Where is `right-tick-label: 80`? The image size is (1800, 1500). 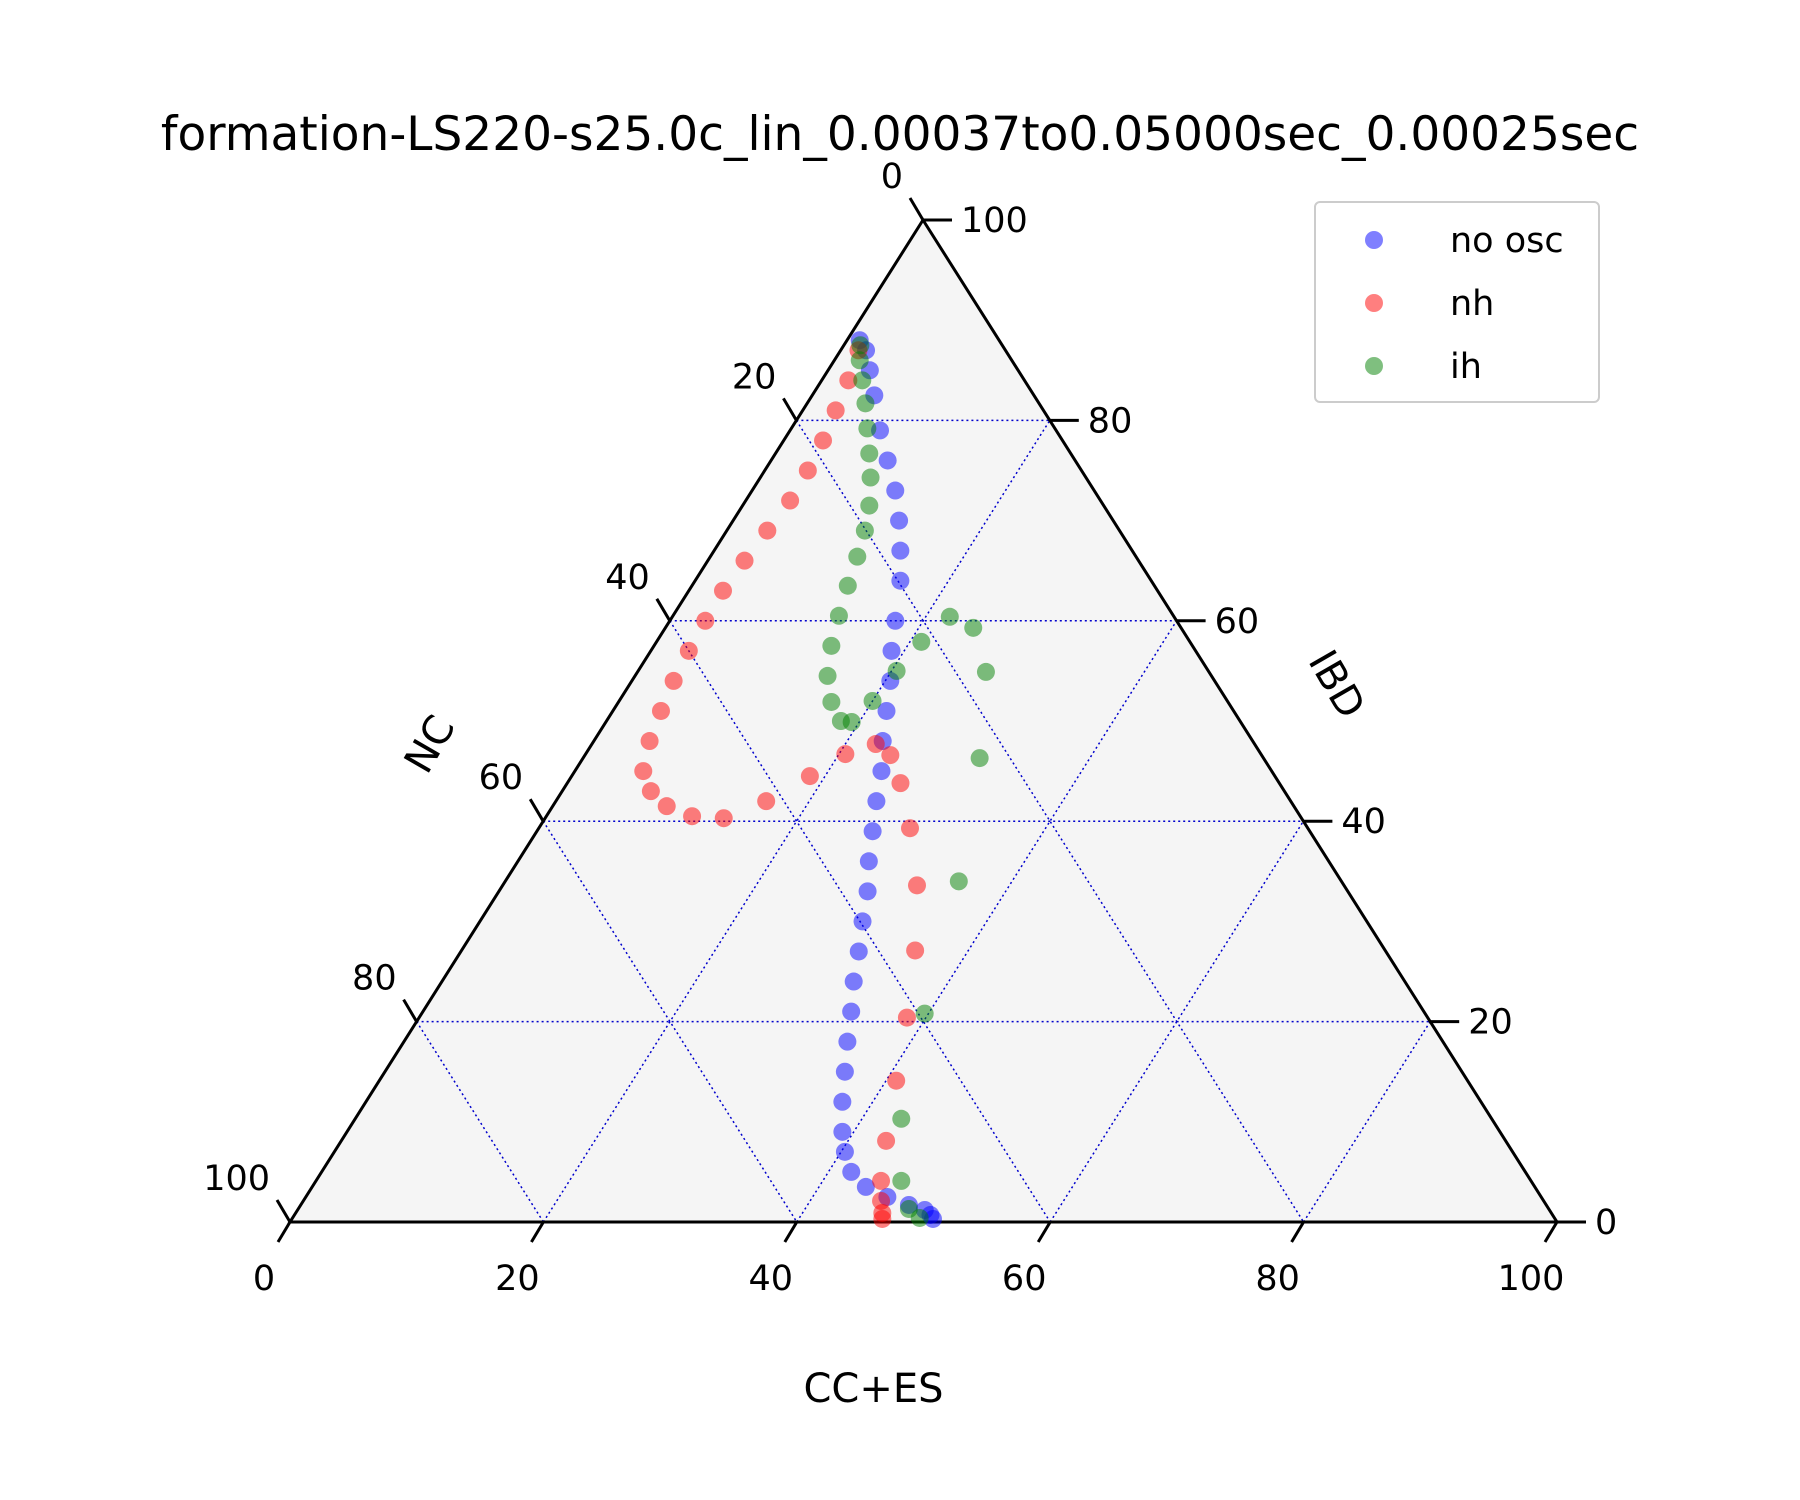
right-tick-label: 80 is located at coordinates (1110, 421).